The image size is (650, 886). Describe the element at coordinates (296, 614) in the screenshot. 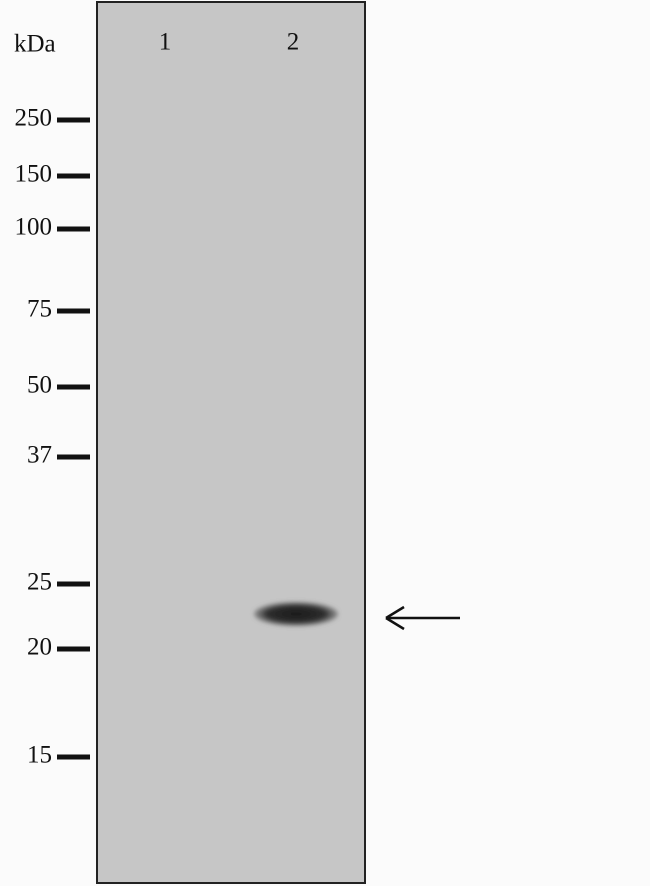

I see `protein-band` at that location.